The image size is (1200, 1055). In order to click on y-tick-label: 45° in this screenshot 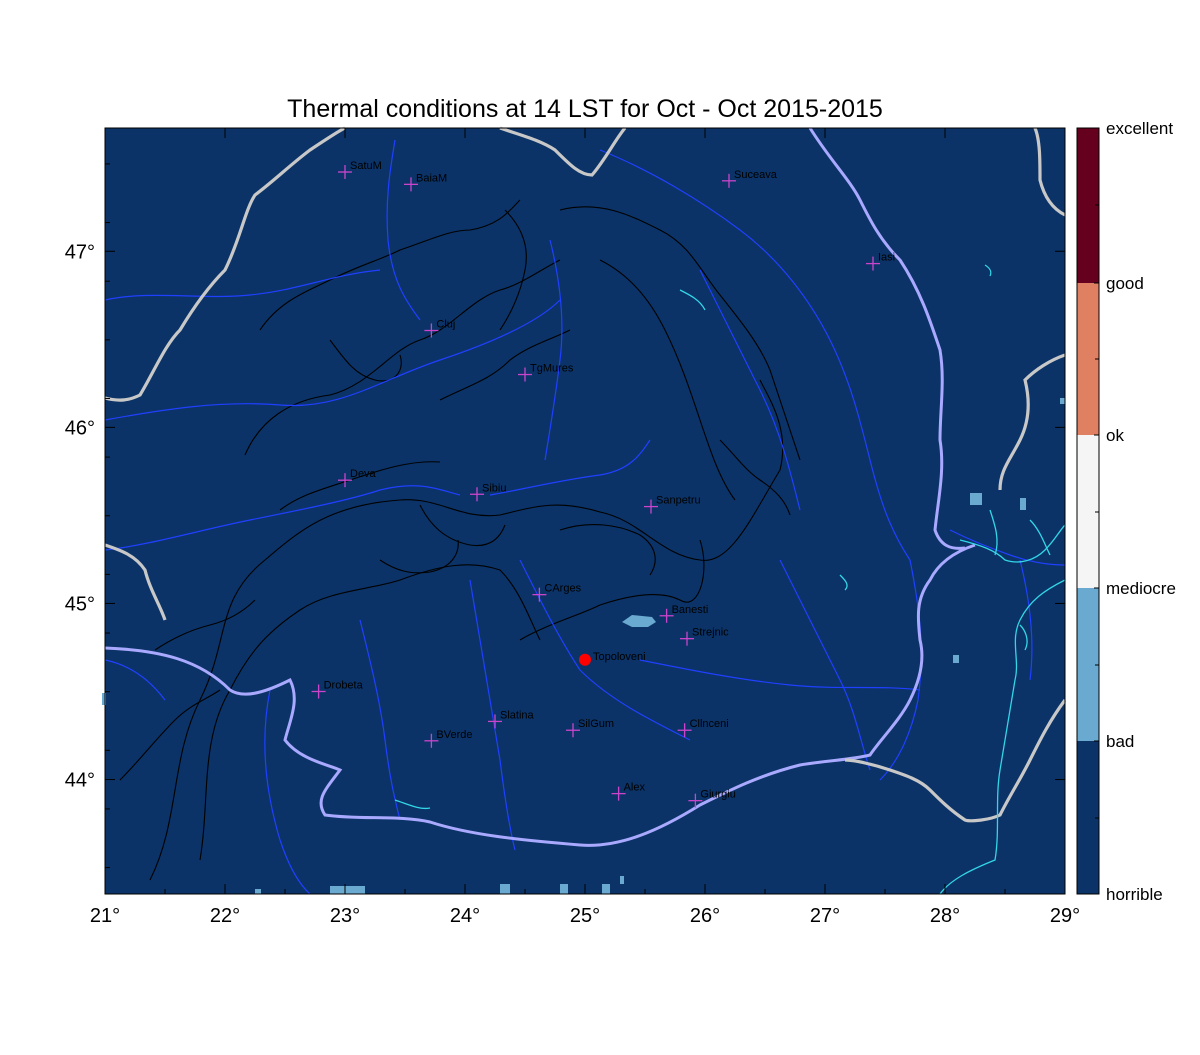, I will do `click(80, 604)`.